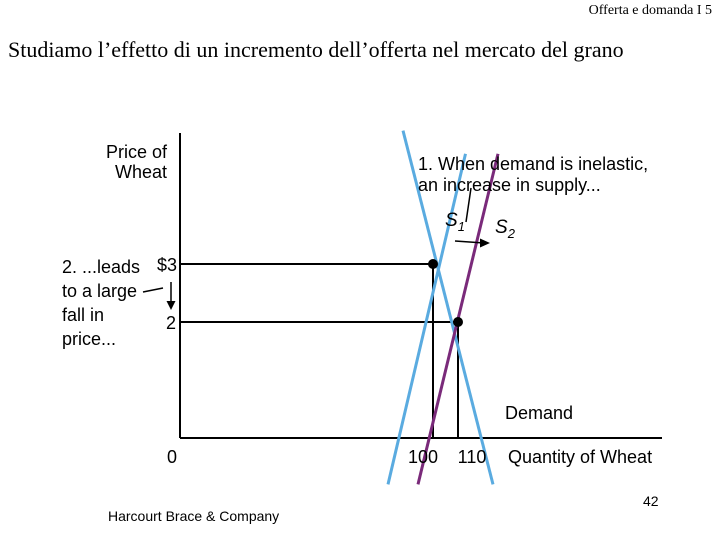 The height and width of the screenshot is (540, 720). What do you see at coordinates (458, 322) in the screenshot?
I see `equilibrium-point-new` at bounding box center [458, 322].